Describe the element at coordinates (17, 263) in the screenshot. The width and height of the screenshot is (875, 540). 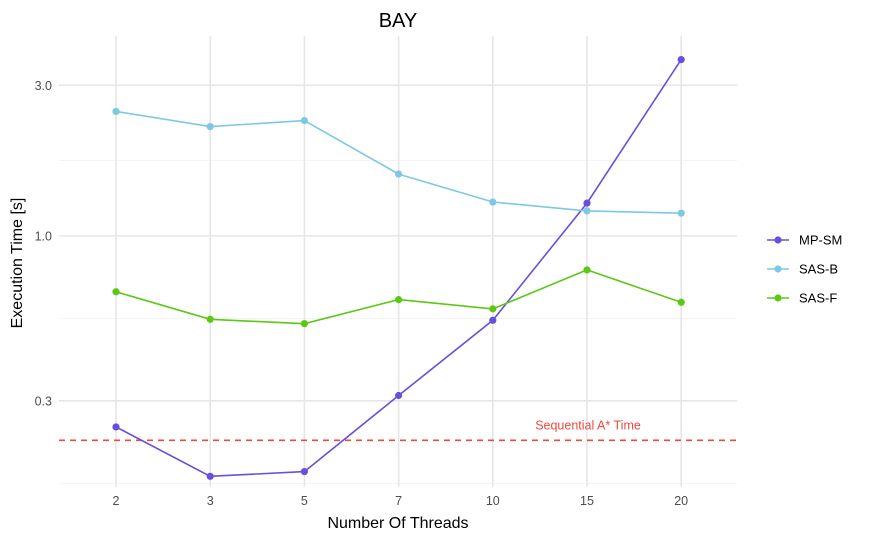
I see `y-axis-title: Execution Time [s]` at that location.